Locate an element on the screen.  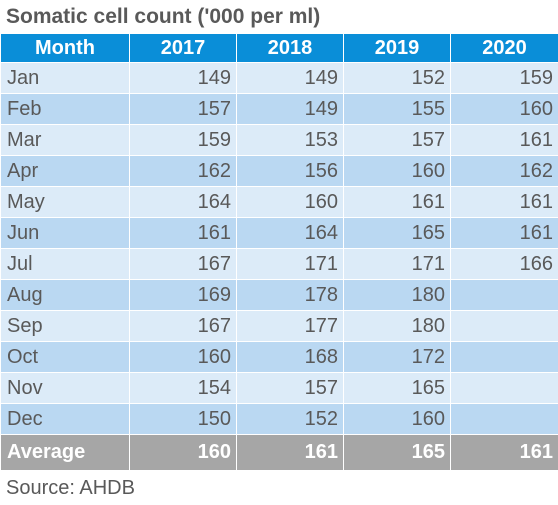
month-cell: Jun is located at coordinates (65, 233).